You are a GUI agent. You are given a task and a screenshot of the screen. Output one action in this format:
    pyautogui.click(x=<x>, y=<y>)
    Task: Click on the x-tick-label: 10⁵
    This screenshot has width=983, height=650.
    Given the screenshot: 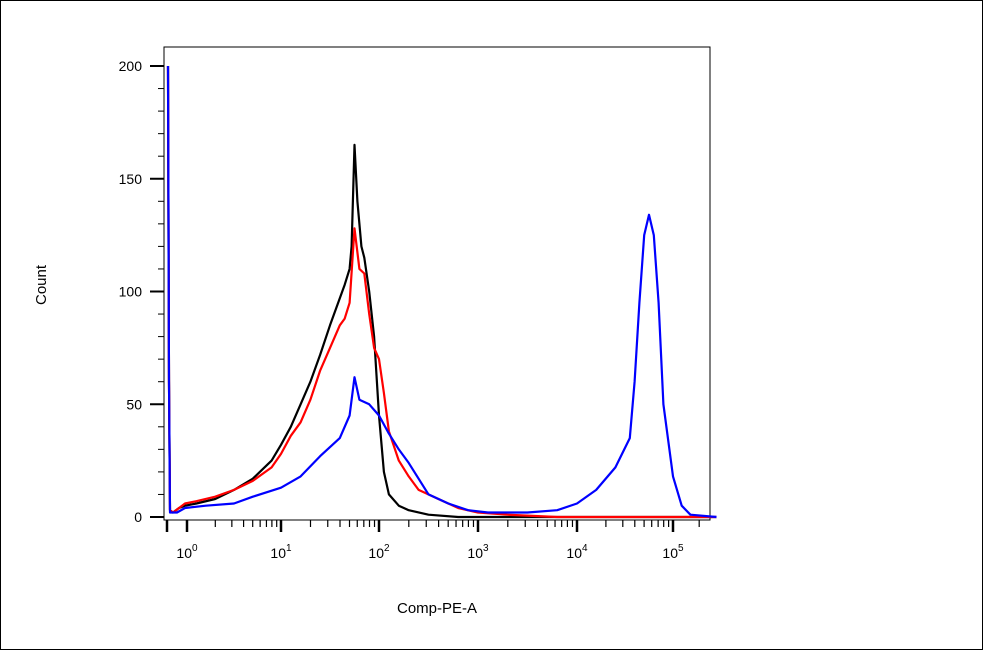 What is the action you would take?
    pyautogui.click(x=673, y=552)
    